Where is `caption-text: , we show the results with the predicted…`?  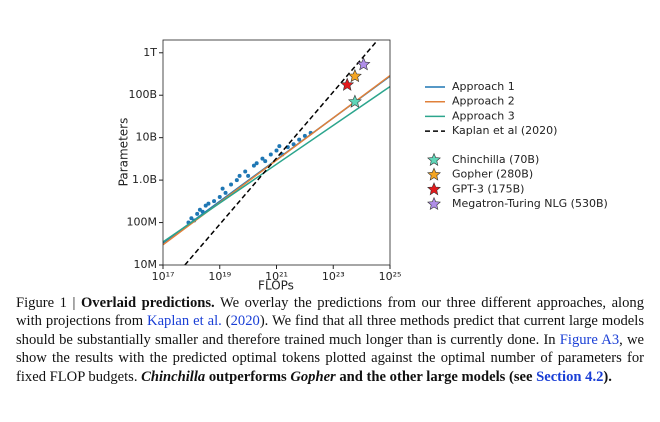 caption-text: , we show the results with the predicted… is located at coordinates (330, 358).